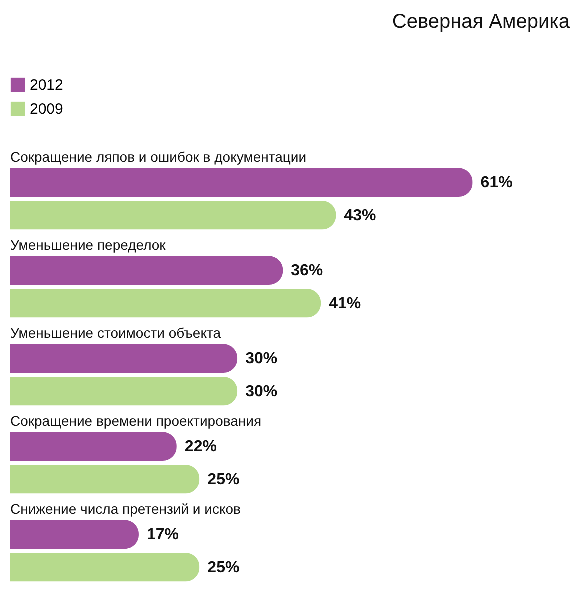  Describe the element at coordinates (307, 271) in the screenshot. I see `data-label: 36%` at that location.